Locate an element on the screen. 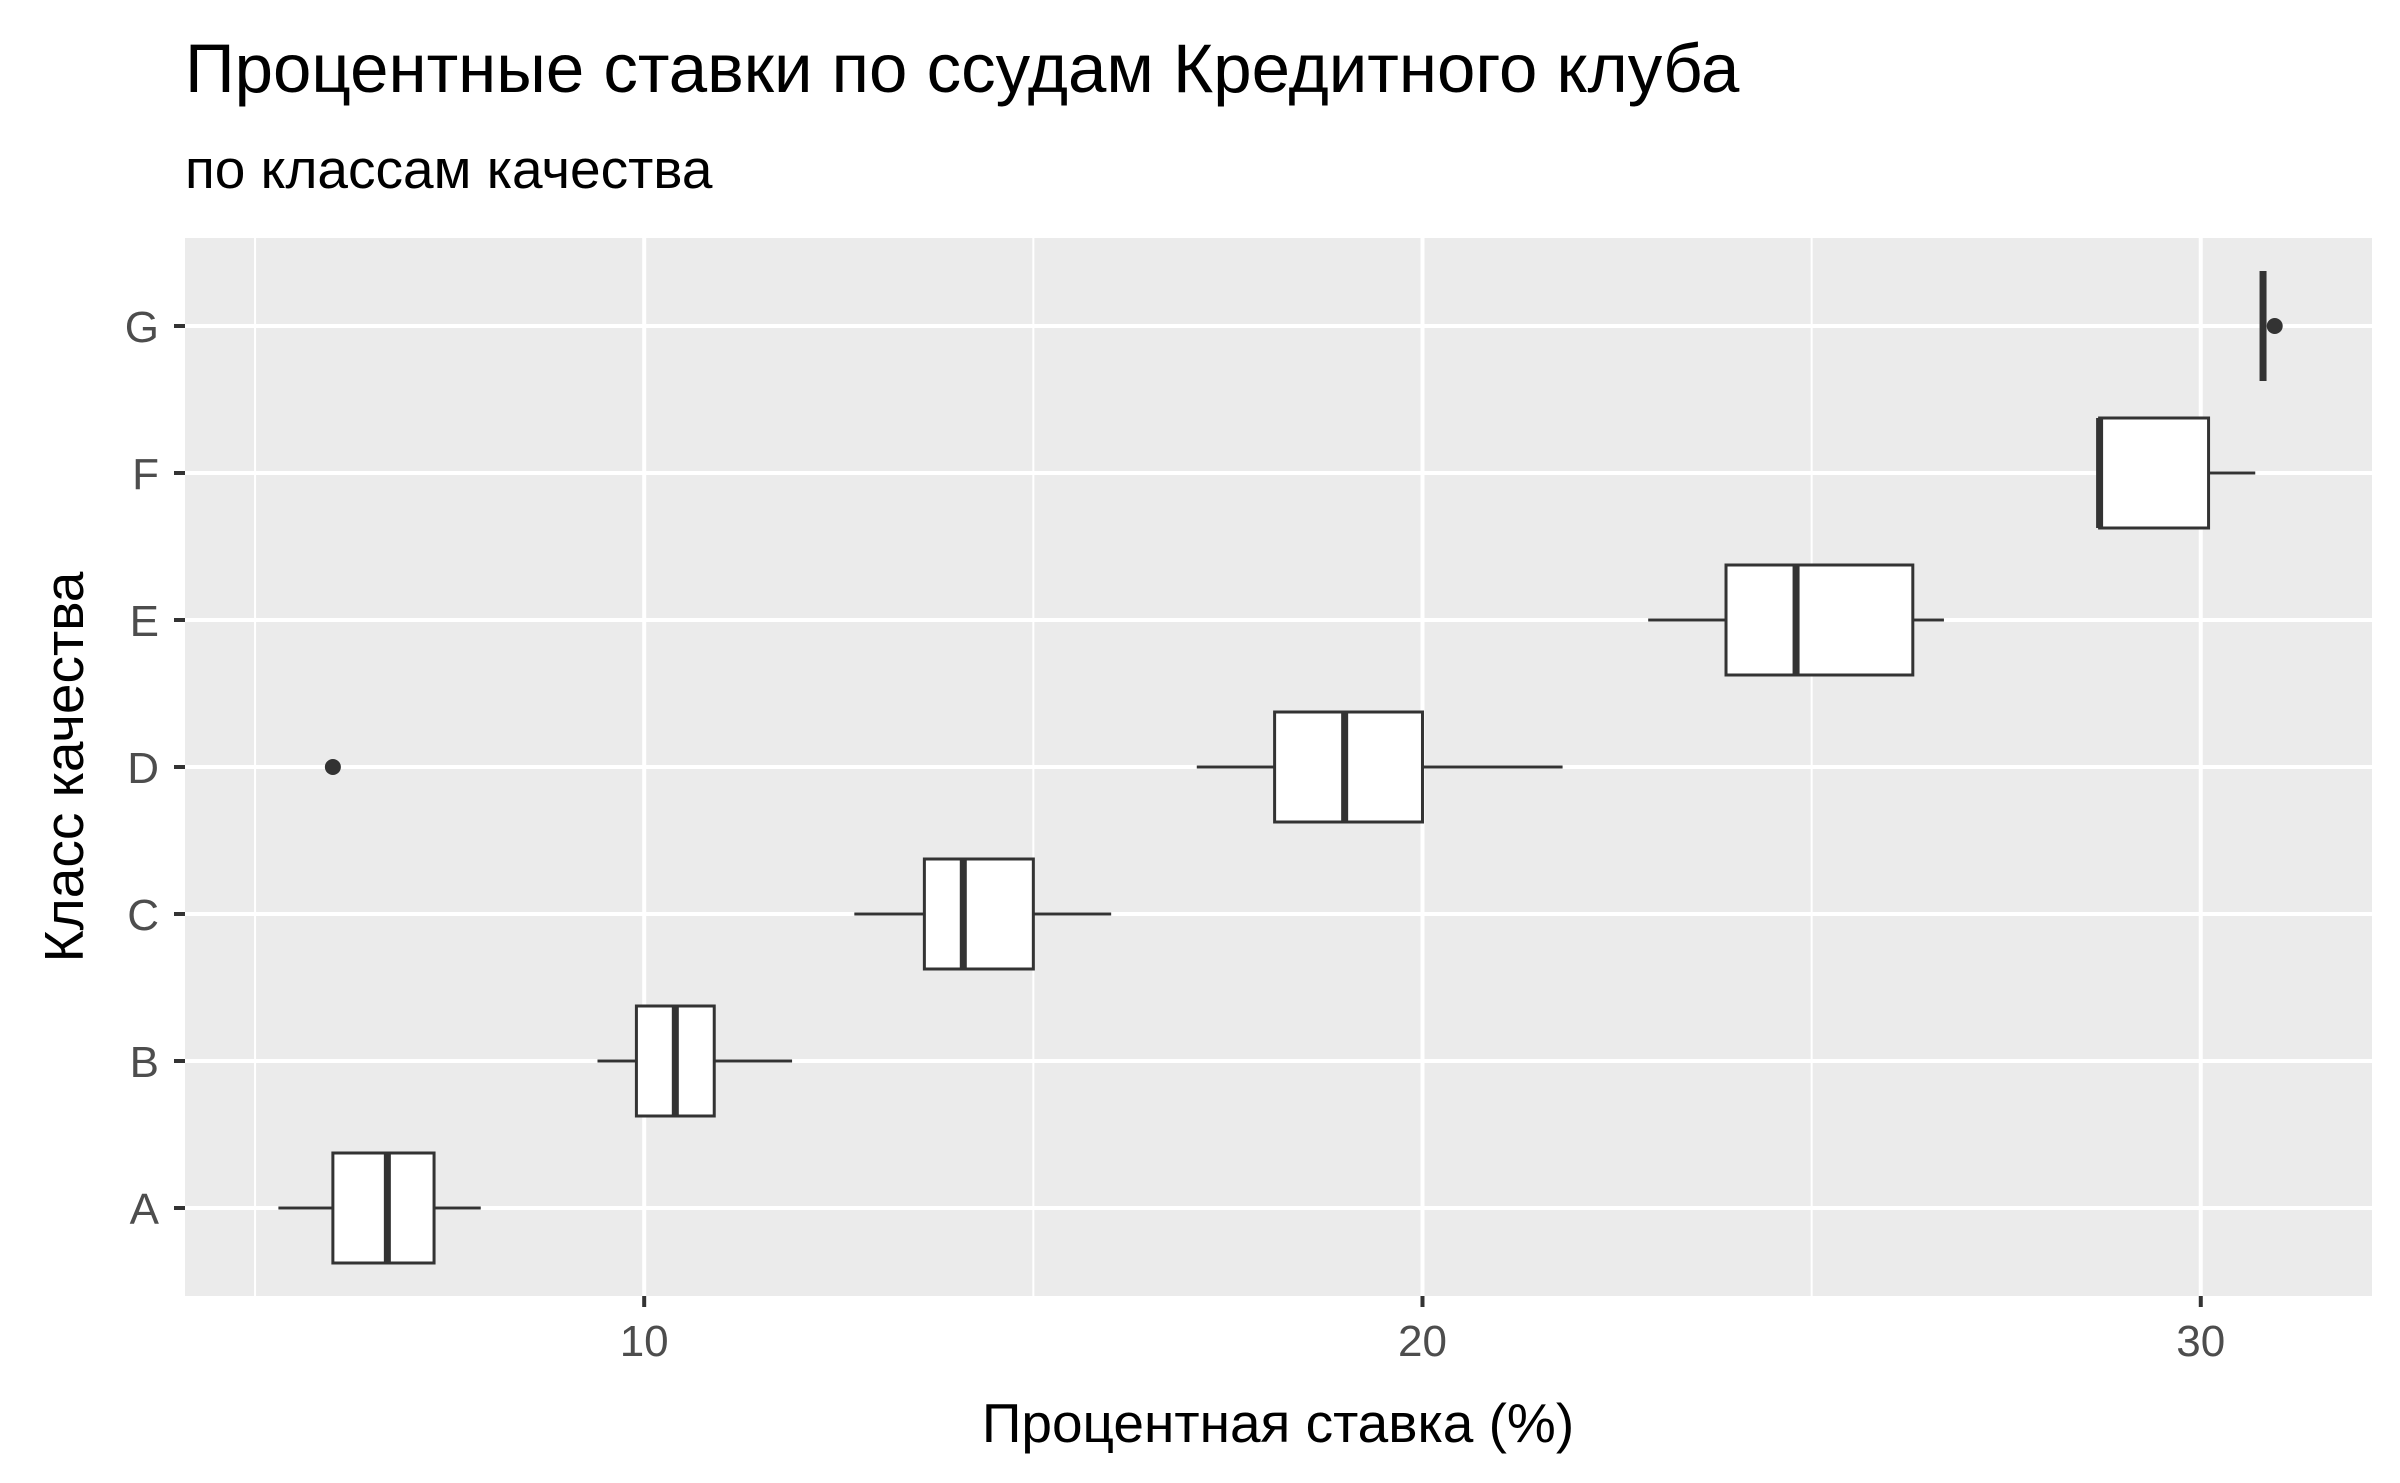 The height and width of the screenshot is (1483, 2400). y-tick-label: D is located at coordinates (143, 768).